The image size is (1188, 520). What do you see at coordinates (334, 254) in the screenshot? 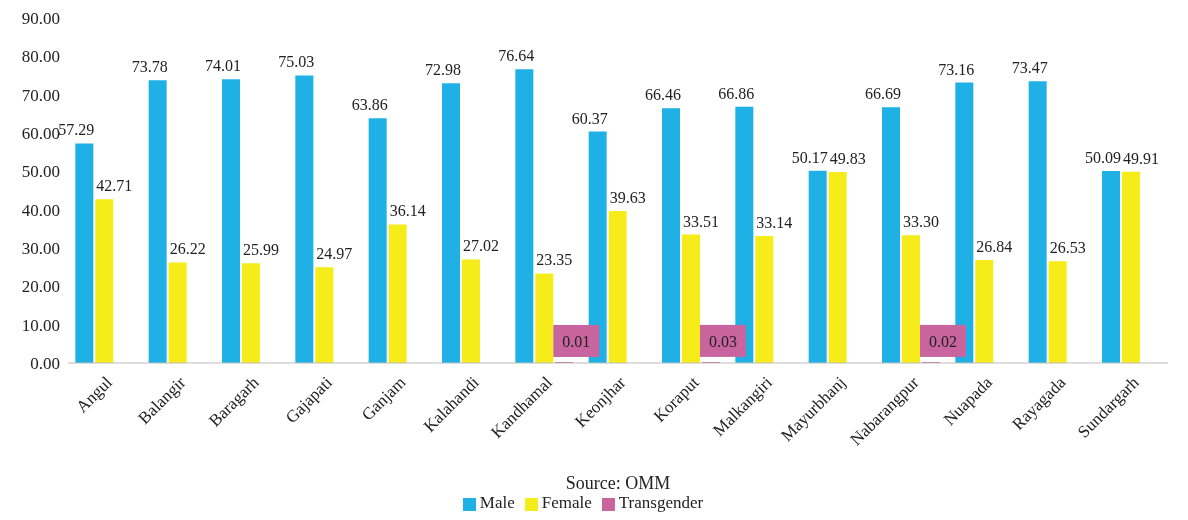
I see `data-label: 24.97` at bounding box center [334, 254].